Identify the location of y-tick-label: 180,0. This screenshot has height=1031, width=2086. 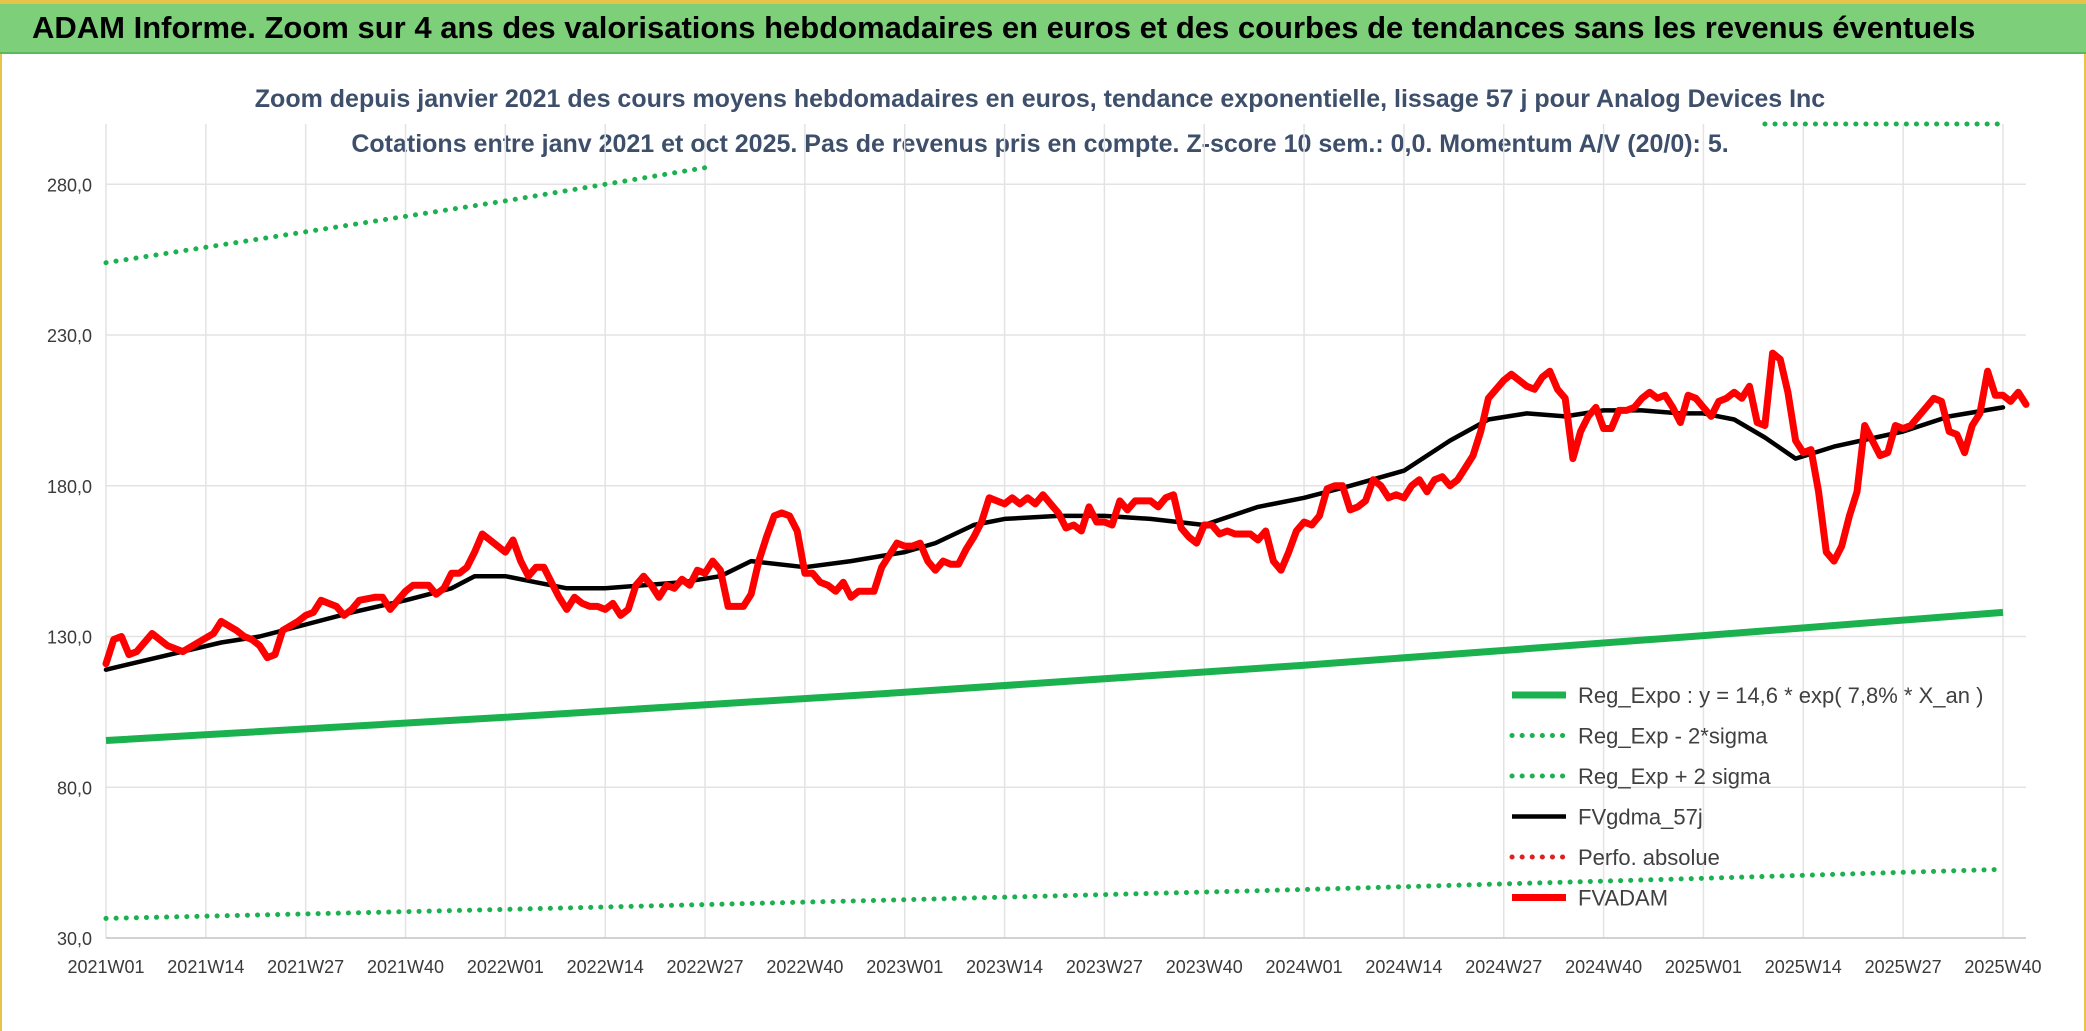
(69, 487).